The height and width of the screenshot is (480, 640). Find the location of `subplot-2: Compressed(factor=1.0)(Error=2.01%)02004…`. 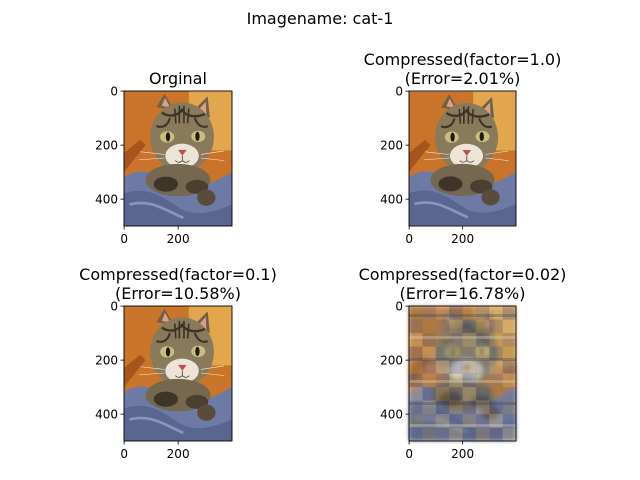

subplot-2: Compressed(factor=1.0)(Error=2.01%)02004… is located at coordinates (463, 148).